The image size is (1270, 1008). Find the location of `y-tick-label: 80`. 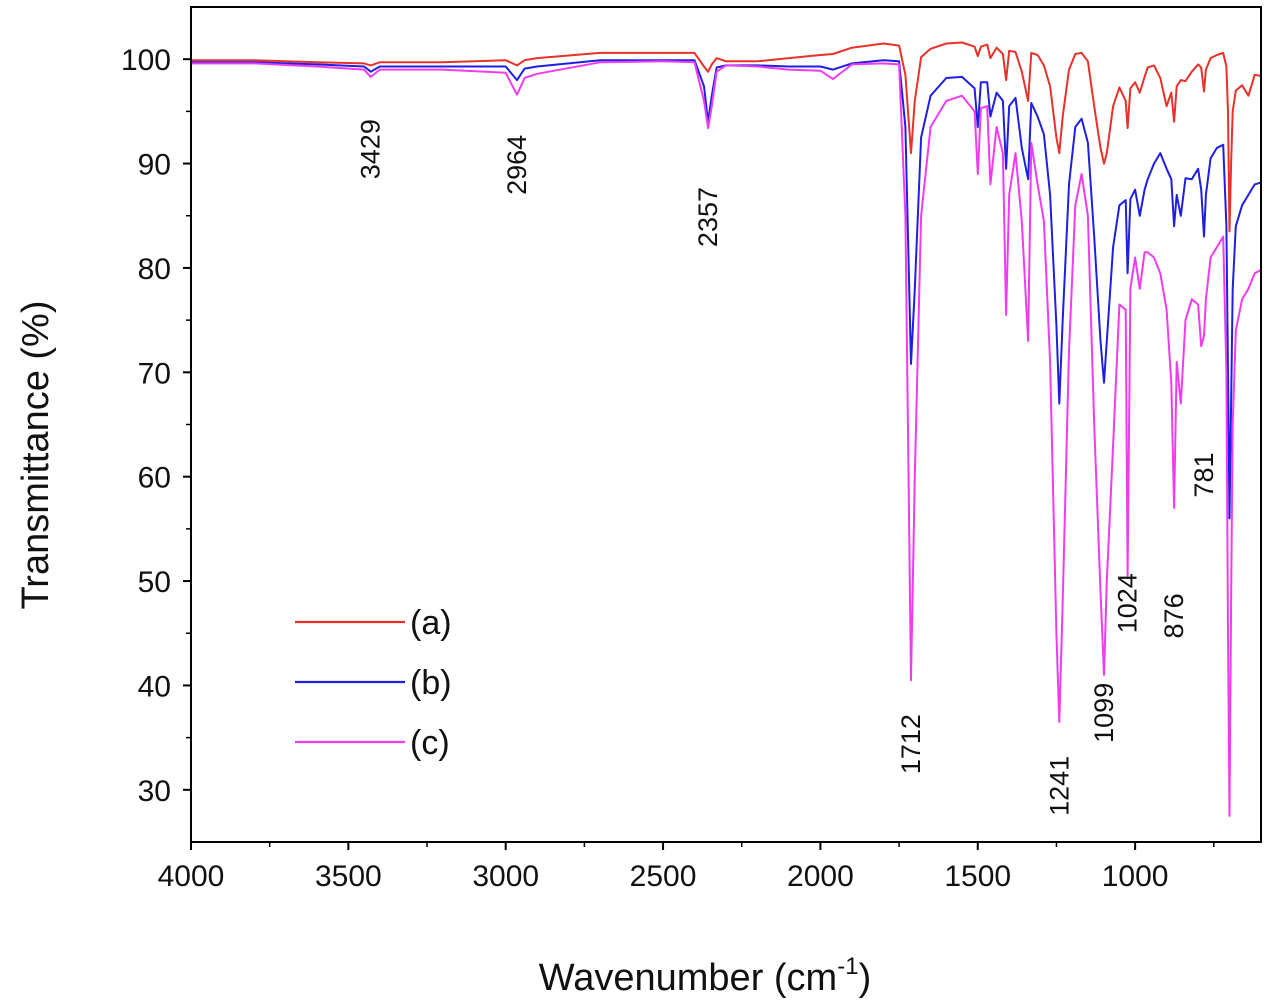

y-tick-label: 80 is located at coordinates (154, 269).